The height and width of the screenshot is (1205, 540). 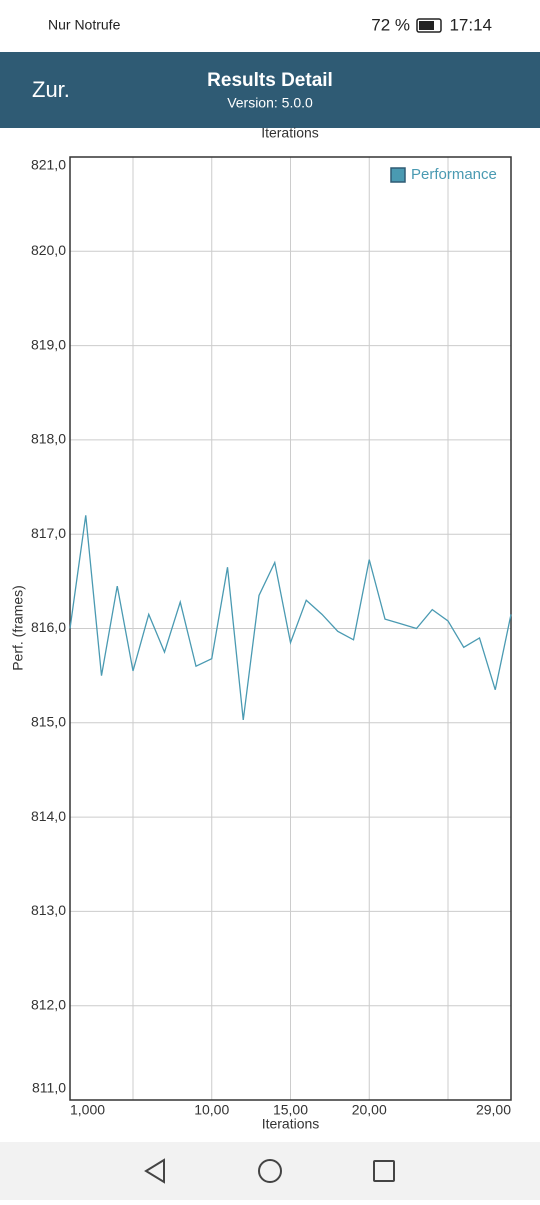 What do you see at coordinates (398, 175) in the screenshot?
I see `legend-swatch` at bounding box center [398, 175].